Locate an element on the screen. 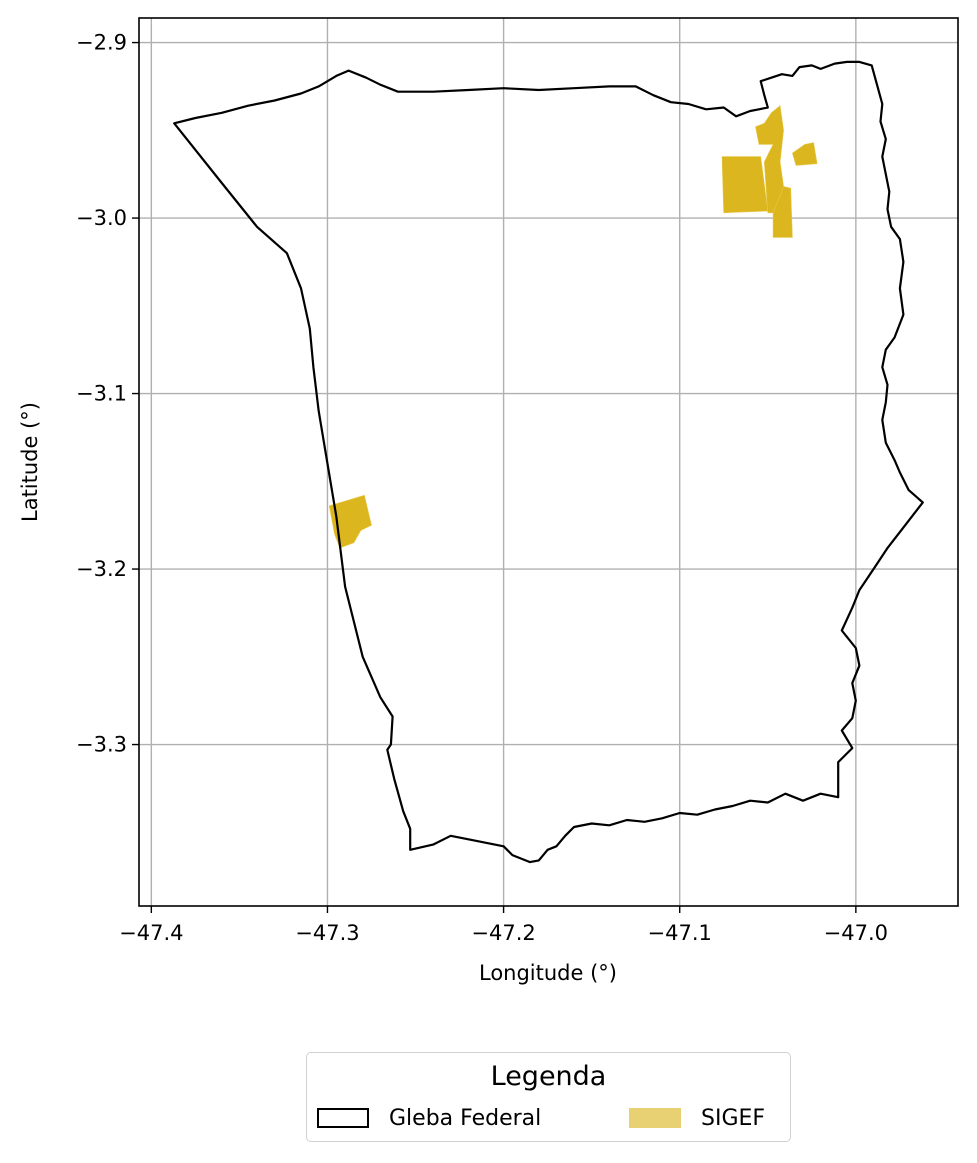 Image resolution: width=977 pixels, height=1163 pixels. legend-item-gleba-federal: Gleba Federal is located at coordinates (429, 1118).